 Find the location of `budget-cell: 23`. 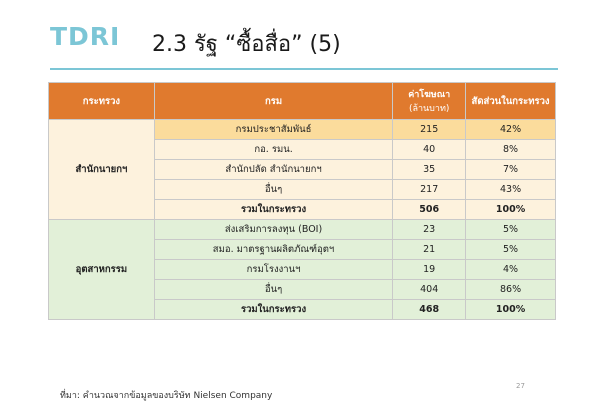

budget-cell: 23 is located at coordinates (429, 229).